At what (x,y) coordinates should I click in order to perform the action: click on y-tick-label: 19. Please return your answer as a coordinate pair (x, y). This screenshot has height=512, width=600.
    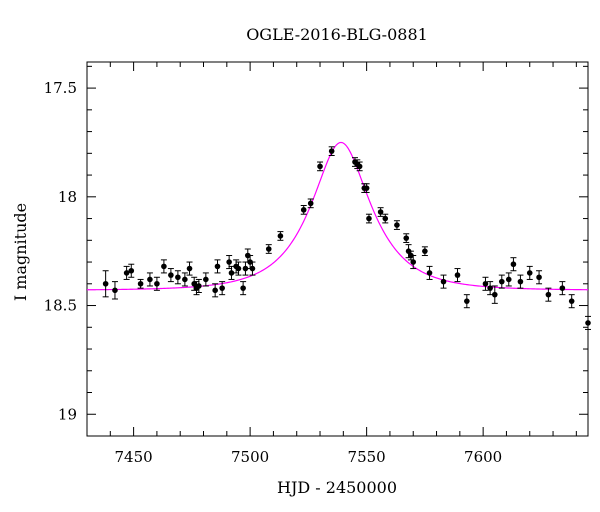
    Looking at the image, I should click on (67, 414).